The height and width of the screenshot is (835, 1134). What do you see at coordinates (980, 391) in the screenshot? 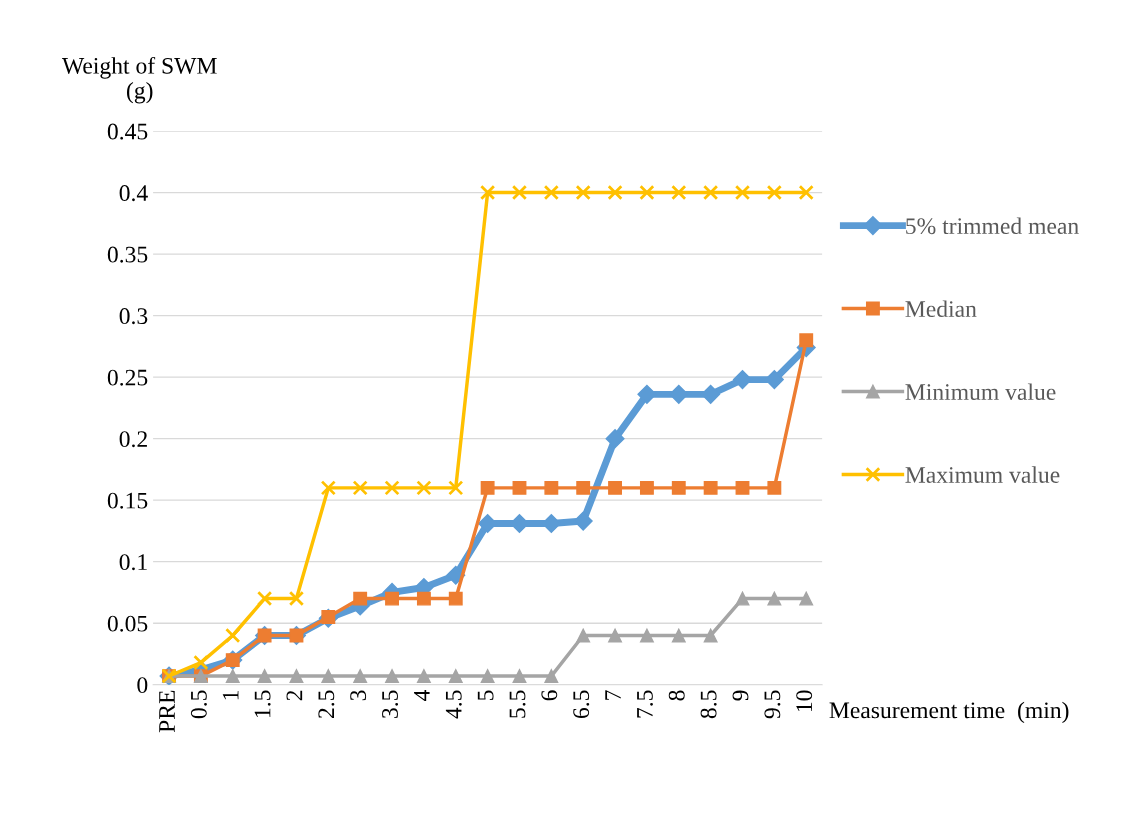
I see `legend-label: Minimum value` at bounding box center [980, 391].